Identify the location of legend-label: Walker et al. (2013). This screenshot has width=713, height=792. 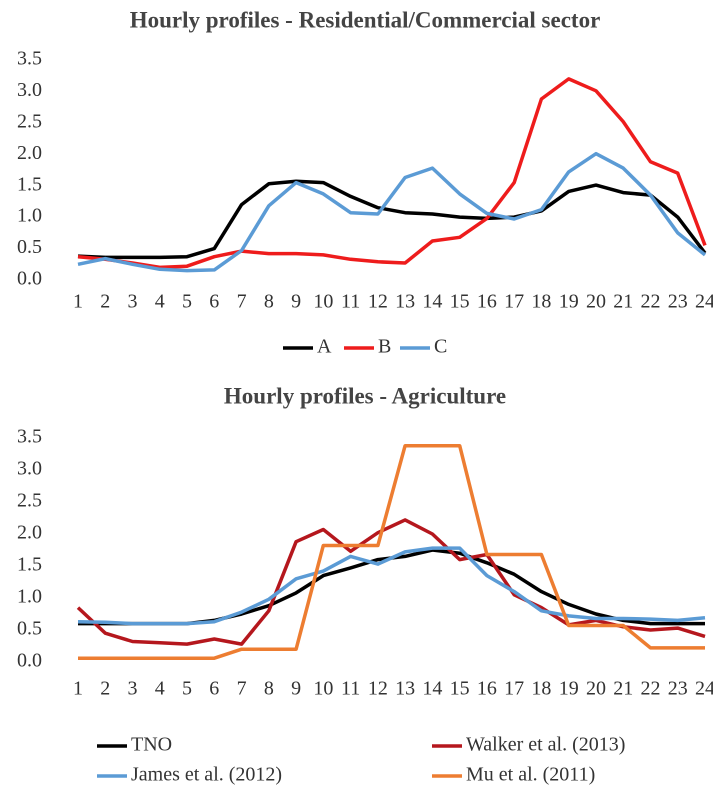
(545, 745).